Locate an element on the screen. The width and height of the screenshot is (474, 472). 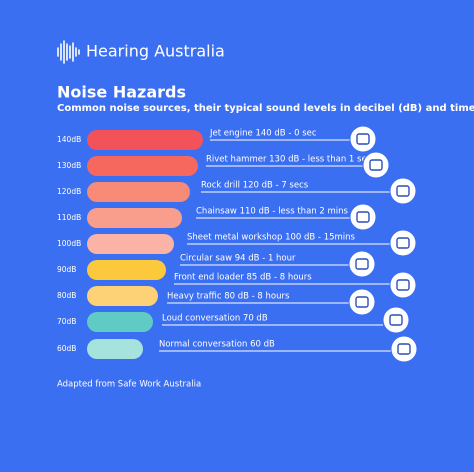
level-label: 80dB is located at coordinates (66, 295).